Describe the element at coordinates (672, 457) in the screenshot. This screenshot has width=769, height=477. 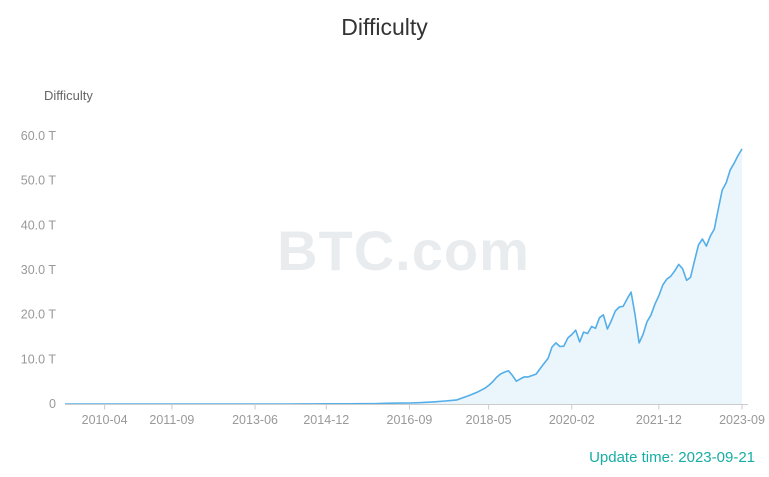
I see `update-time: Update time: 2023-09-21` at that location.